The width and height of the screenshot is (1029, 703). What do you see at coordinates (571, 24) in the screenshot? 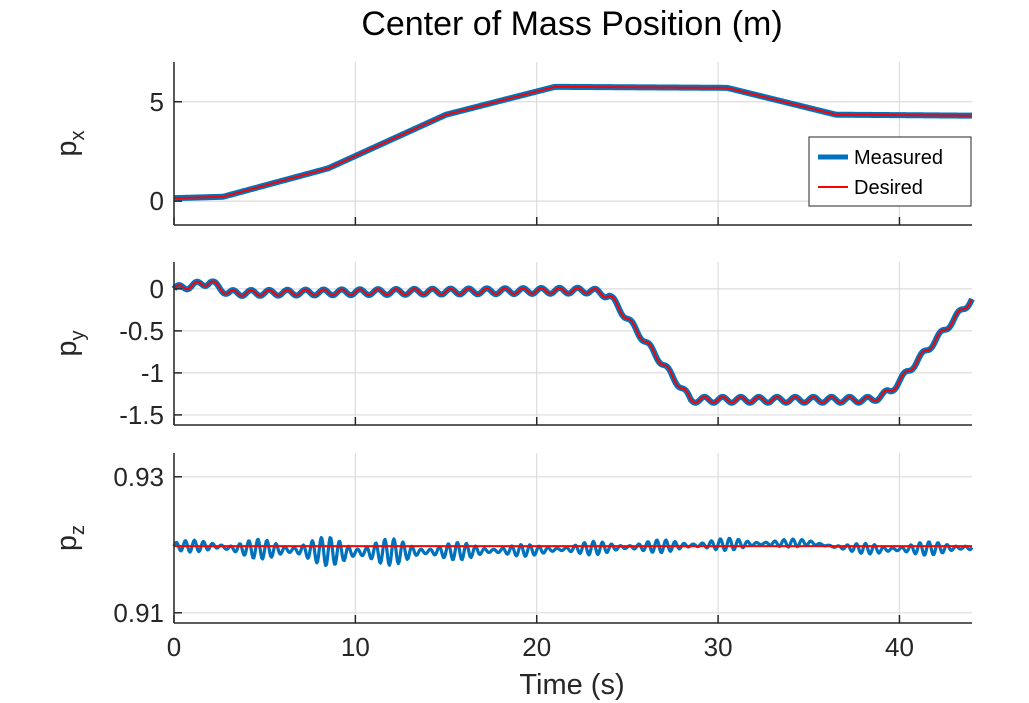
I see `chart-title: Center of Mass Position (m)` at bounding box center [571, 24].